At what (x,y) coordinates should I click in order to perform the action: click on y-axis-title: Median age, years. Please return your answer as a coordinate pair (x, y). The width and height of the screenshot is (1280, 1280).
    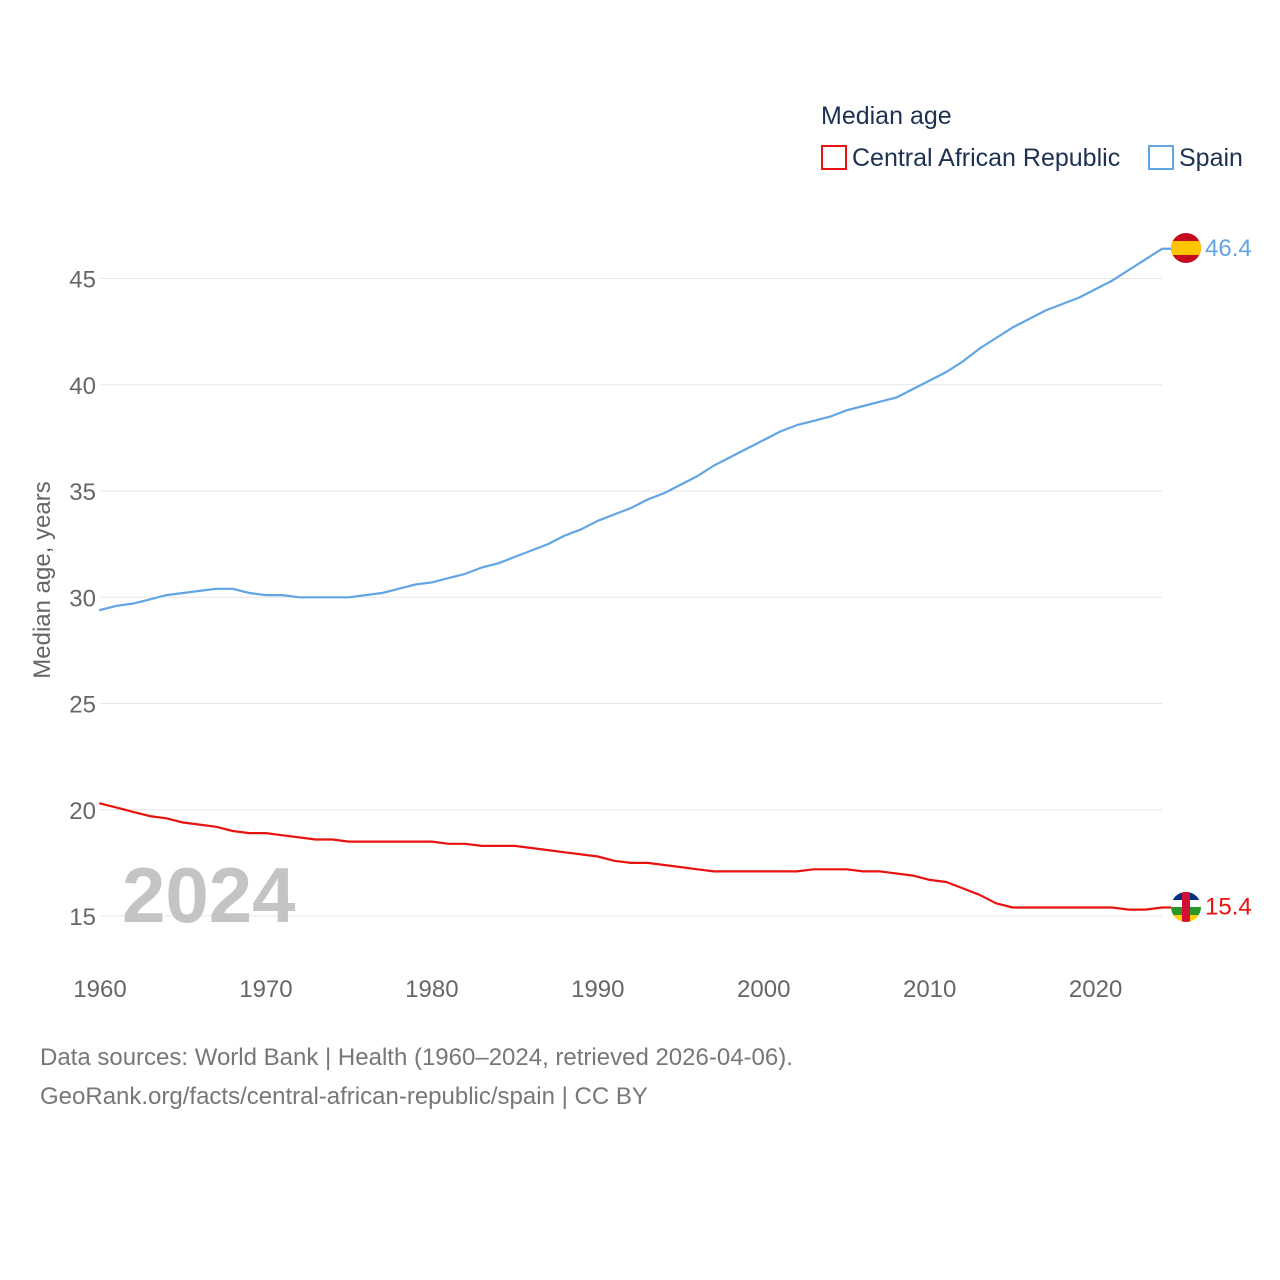
    Looking at the image, I should click on (42, 579).